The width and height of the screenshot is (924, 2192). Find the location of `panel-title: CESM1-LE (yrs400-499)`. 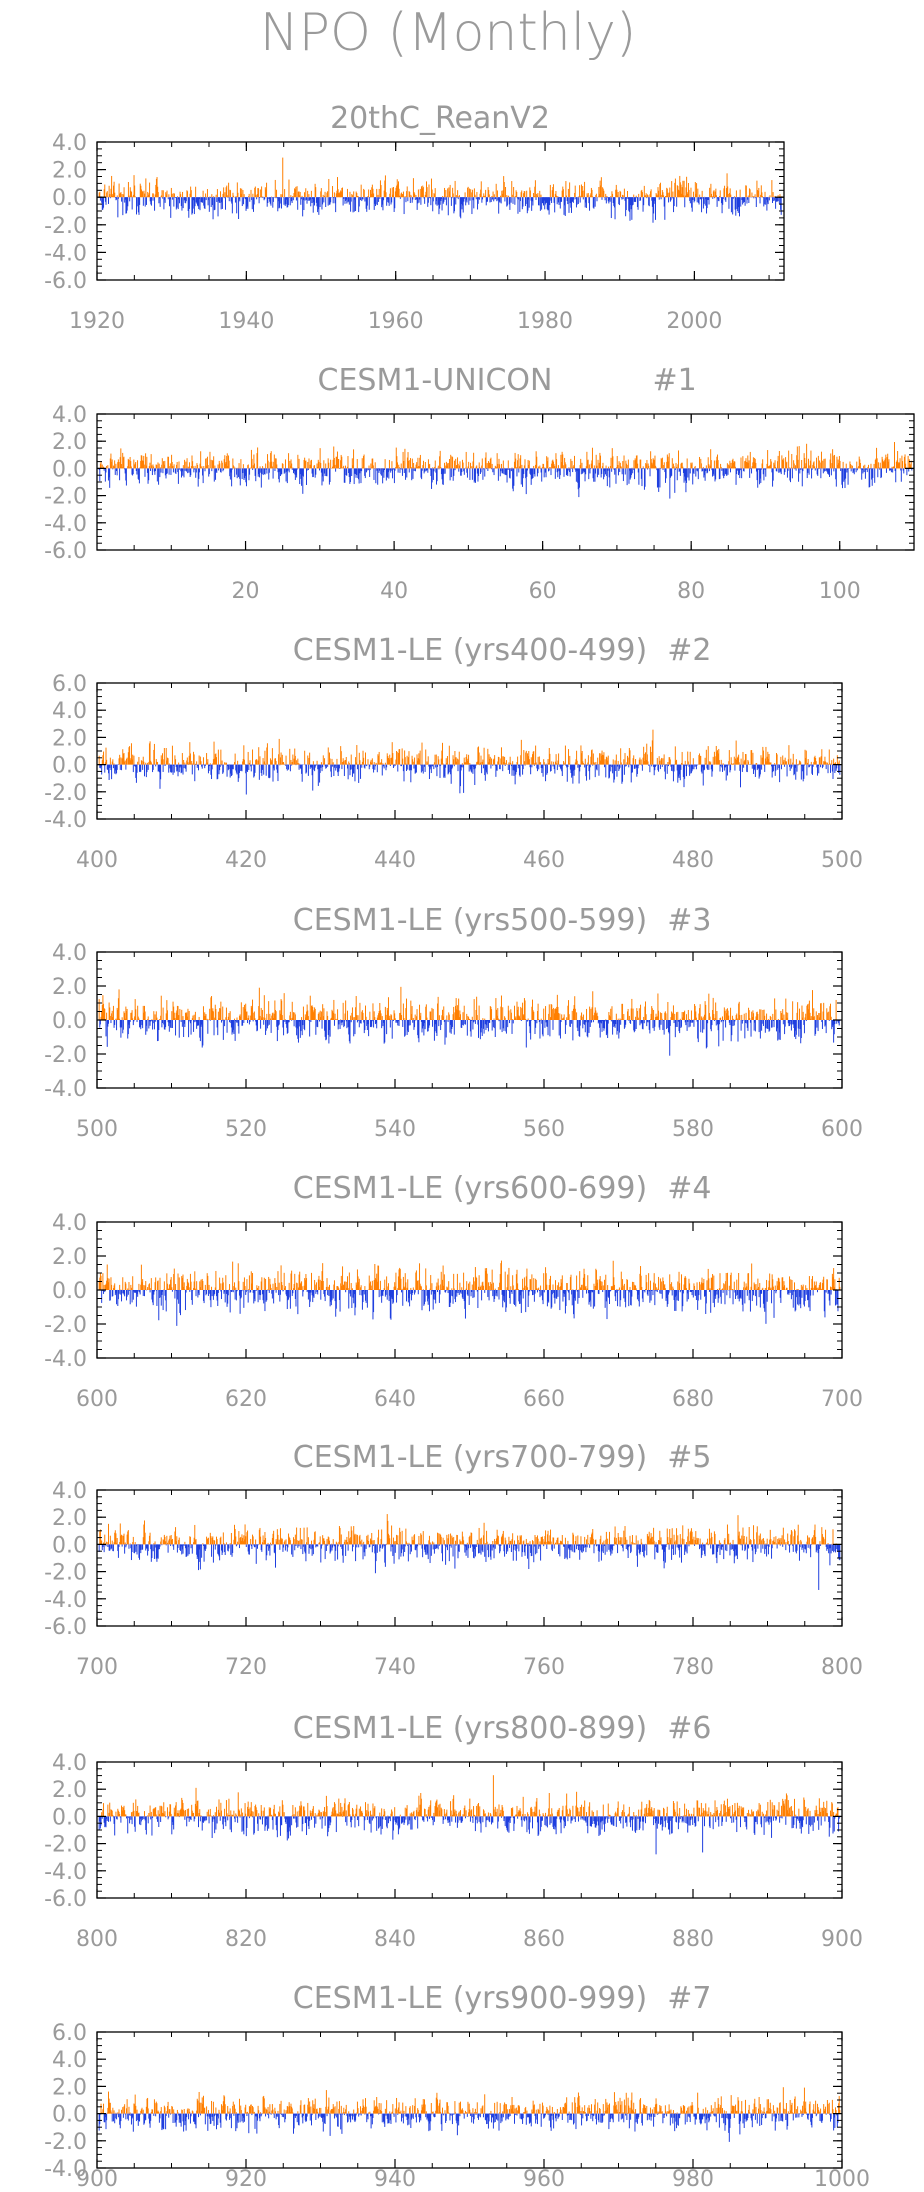

panel-title: CESM1-LE (yrs400-499) is located at coordinates (470, 650).